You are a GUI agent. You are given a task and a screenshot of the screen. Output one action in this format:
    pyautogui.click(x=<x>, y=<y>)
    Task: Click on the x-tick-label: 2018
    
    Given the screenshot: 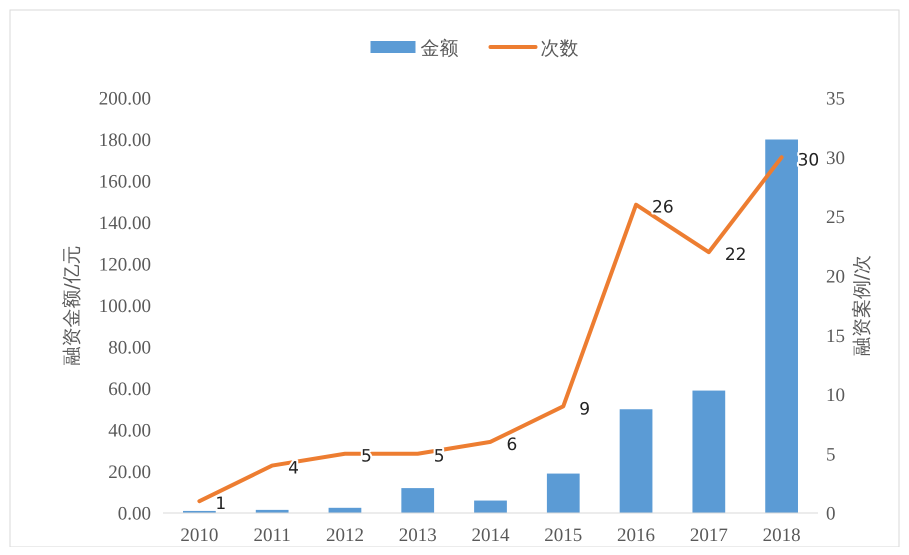 What is the action you would take?
    pyautogui.click(x=781, y=535)
    